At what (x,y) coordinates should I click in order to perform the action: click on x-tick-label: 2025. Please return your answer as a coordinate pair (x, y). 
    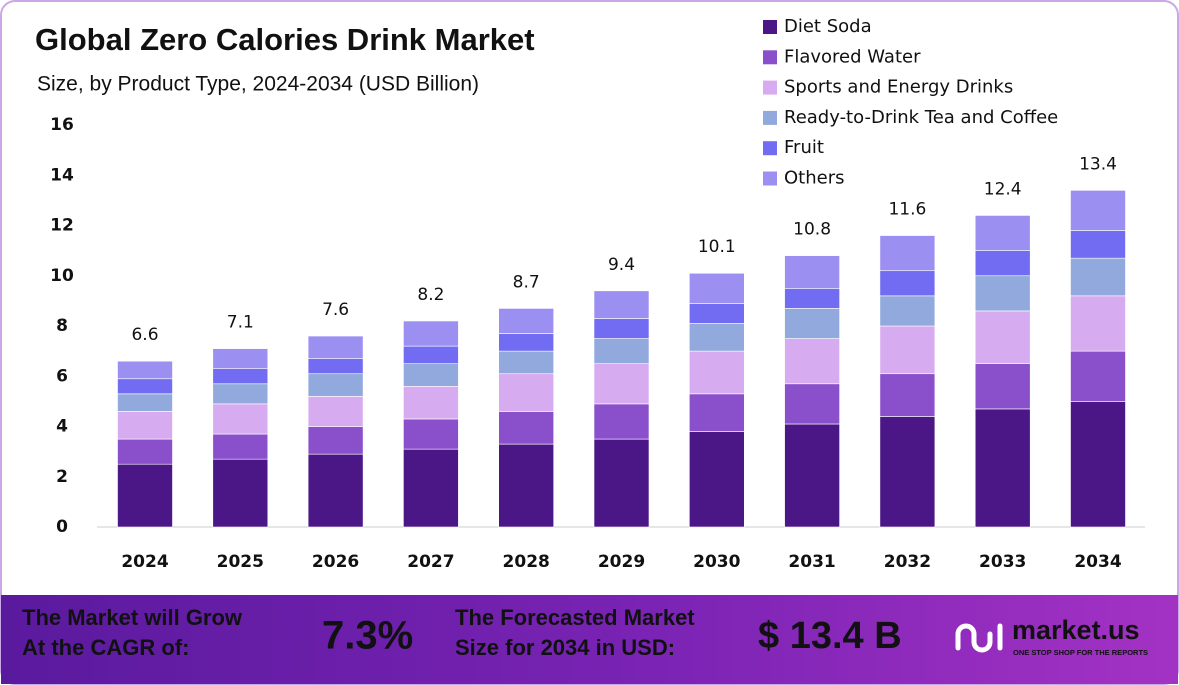
    Looking at the image, I should click on (240, 562).